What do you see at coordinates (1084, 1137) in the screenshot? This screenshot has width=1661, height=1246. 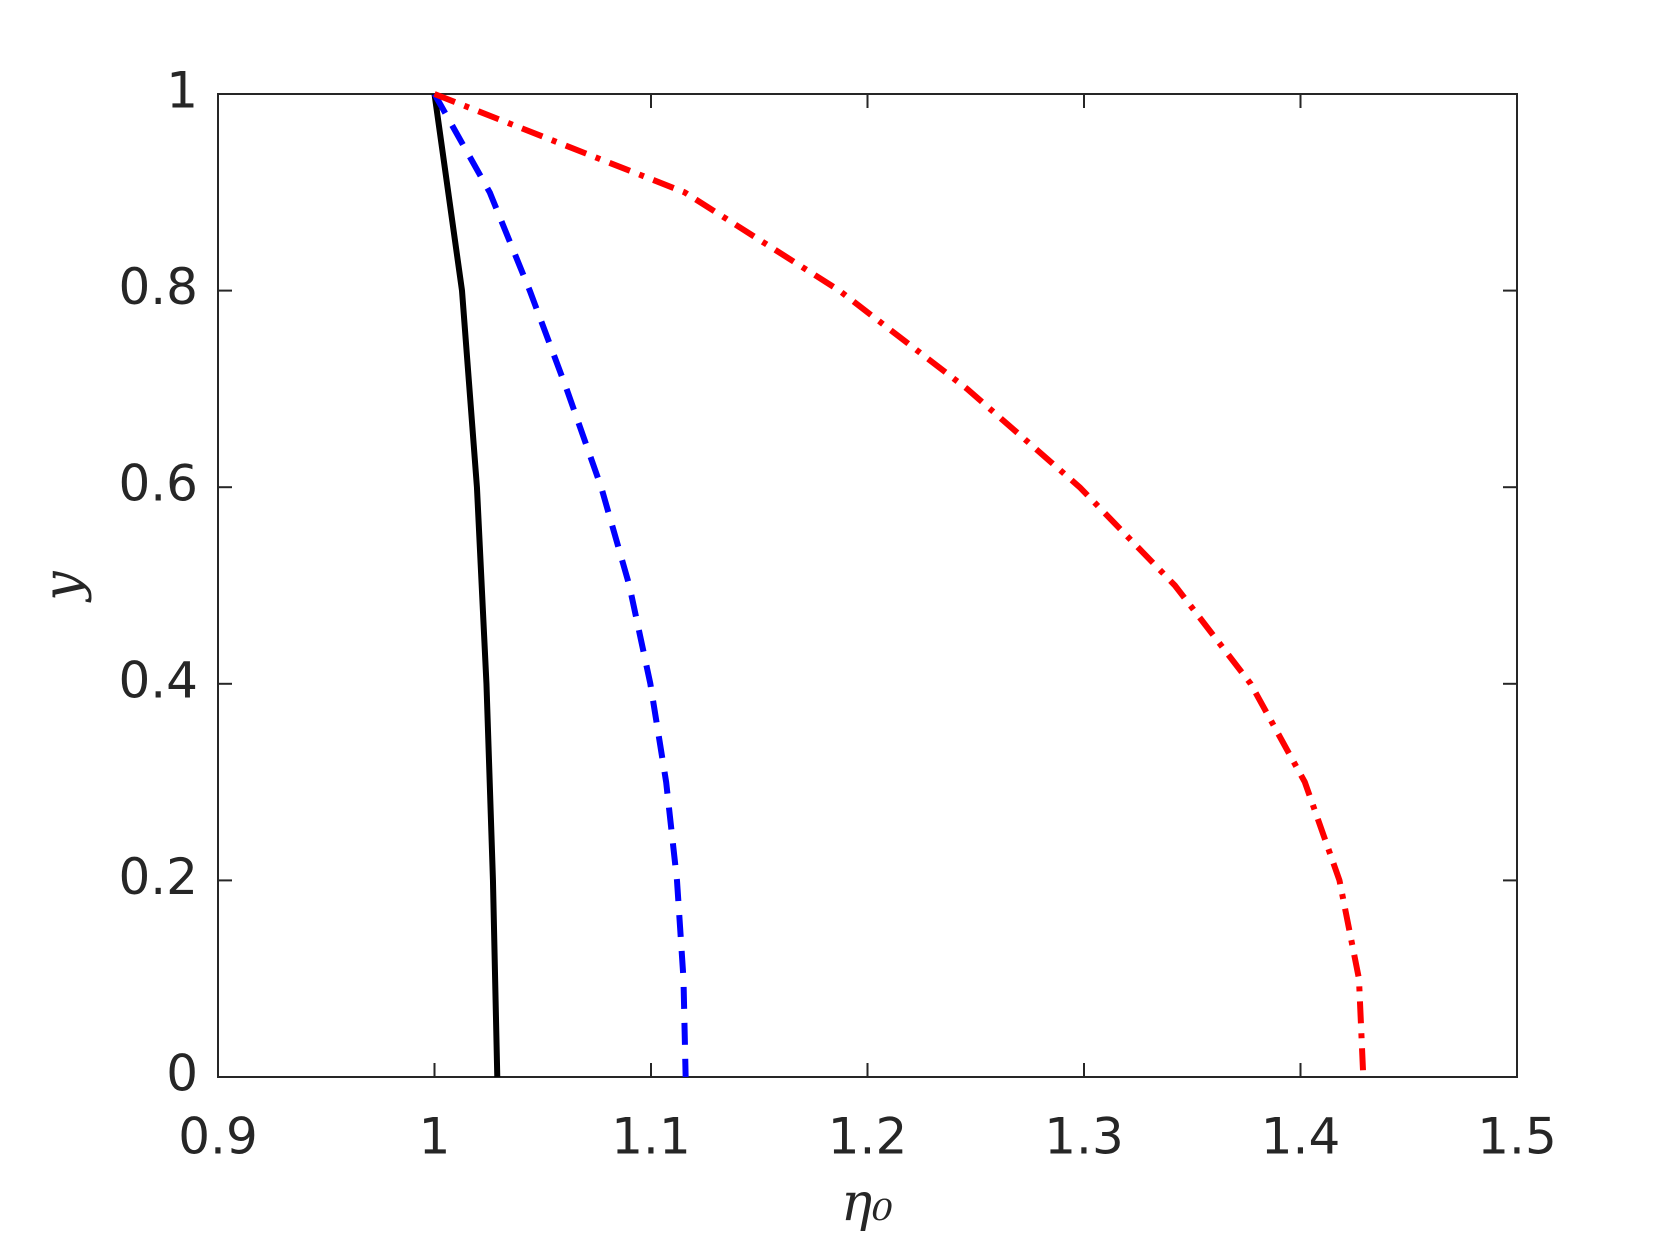 I see `x-tick-label: 1.3` at bounding box center [1084, 1137].